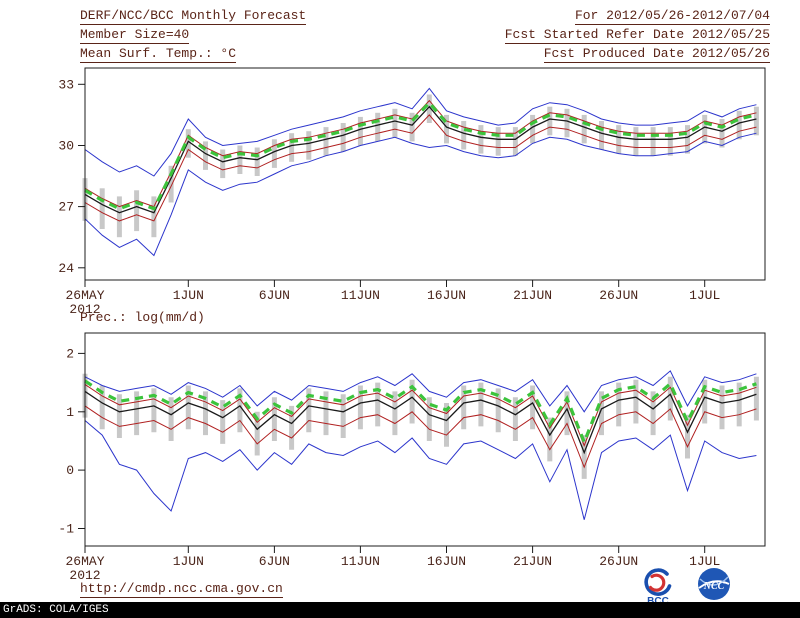 The width and height of the screenshot is (800, 618). I want to click on member-size-text: Member Size=40, so click(135, 35).